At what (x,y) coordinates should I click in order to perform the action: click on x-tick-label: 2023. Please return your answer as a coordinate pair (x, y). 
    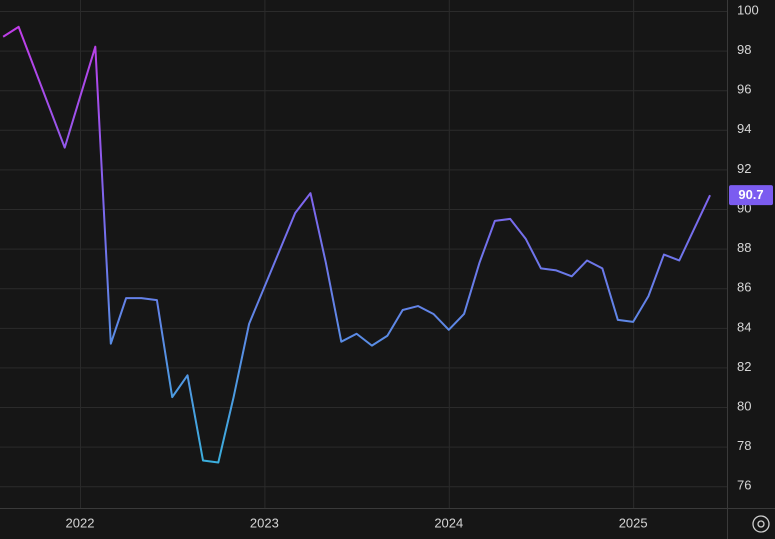
    Looking at the image, I should click on (264, 522).